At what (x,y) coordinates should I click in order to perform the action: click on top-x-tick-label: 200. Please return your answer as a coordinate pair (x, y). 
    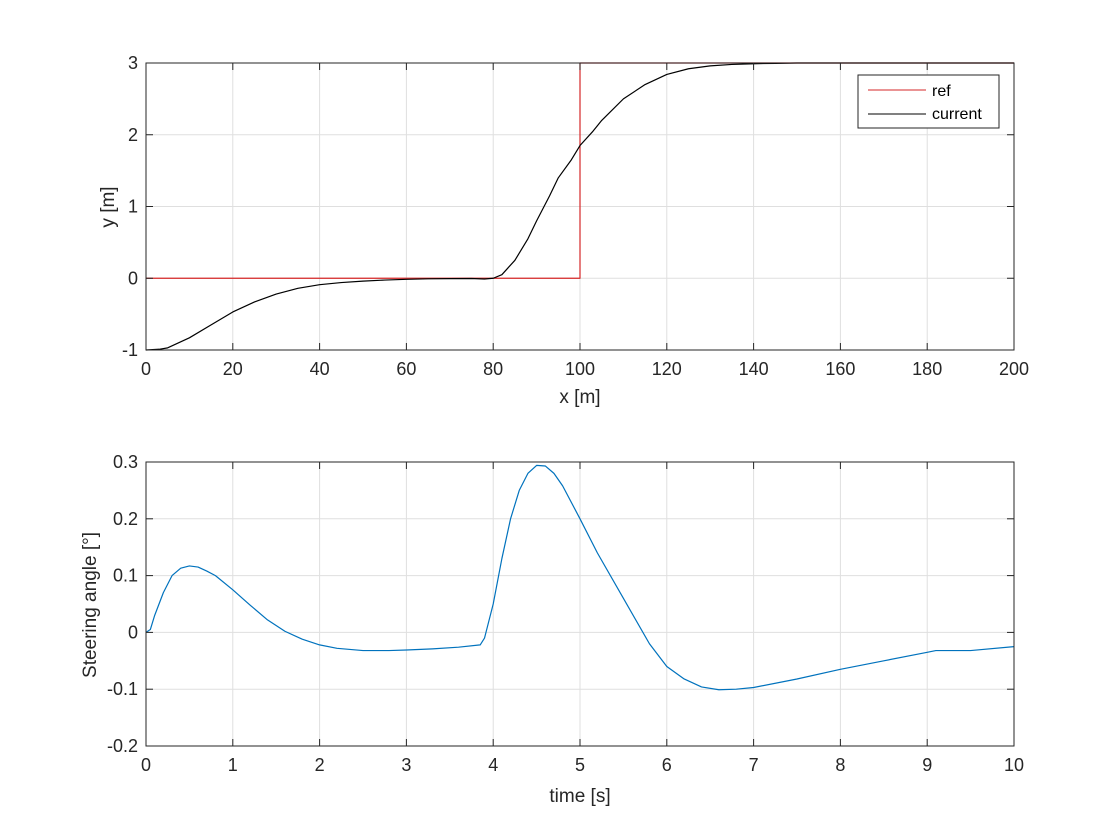
    Looking at the image, I should click on (1014, 369).